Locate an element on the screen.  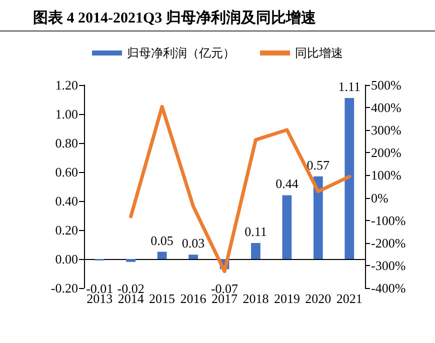
y2-tick-label: -100% is located at coordinates (388, 220).